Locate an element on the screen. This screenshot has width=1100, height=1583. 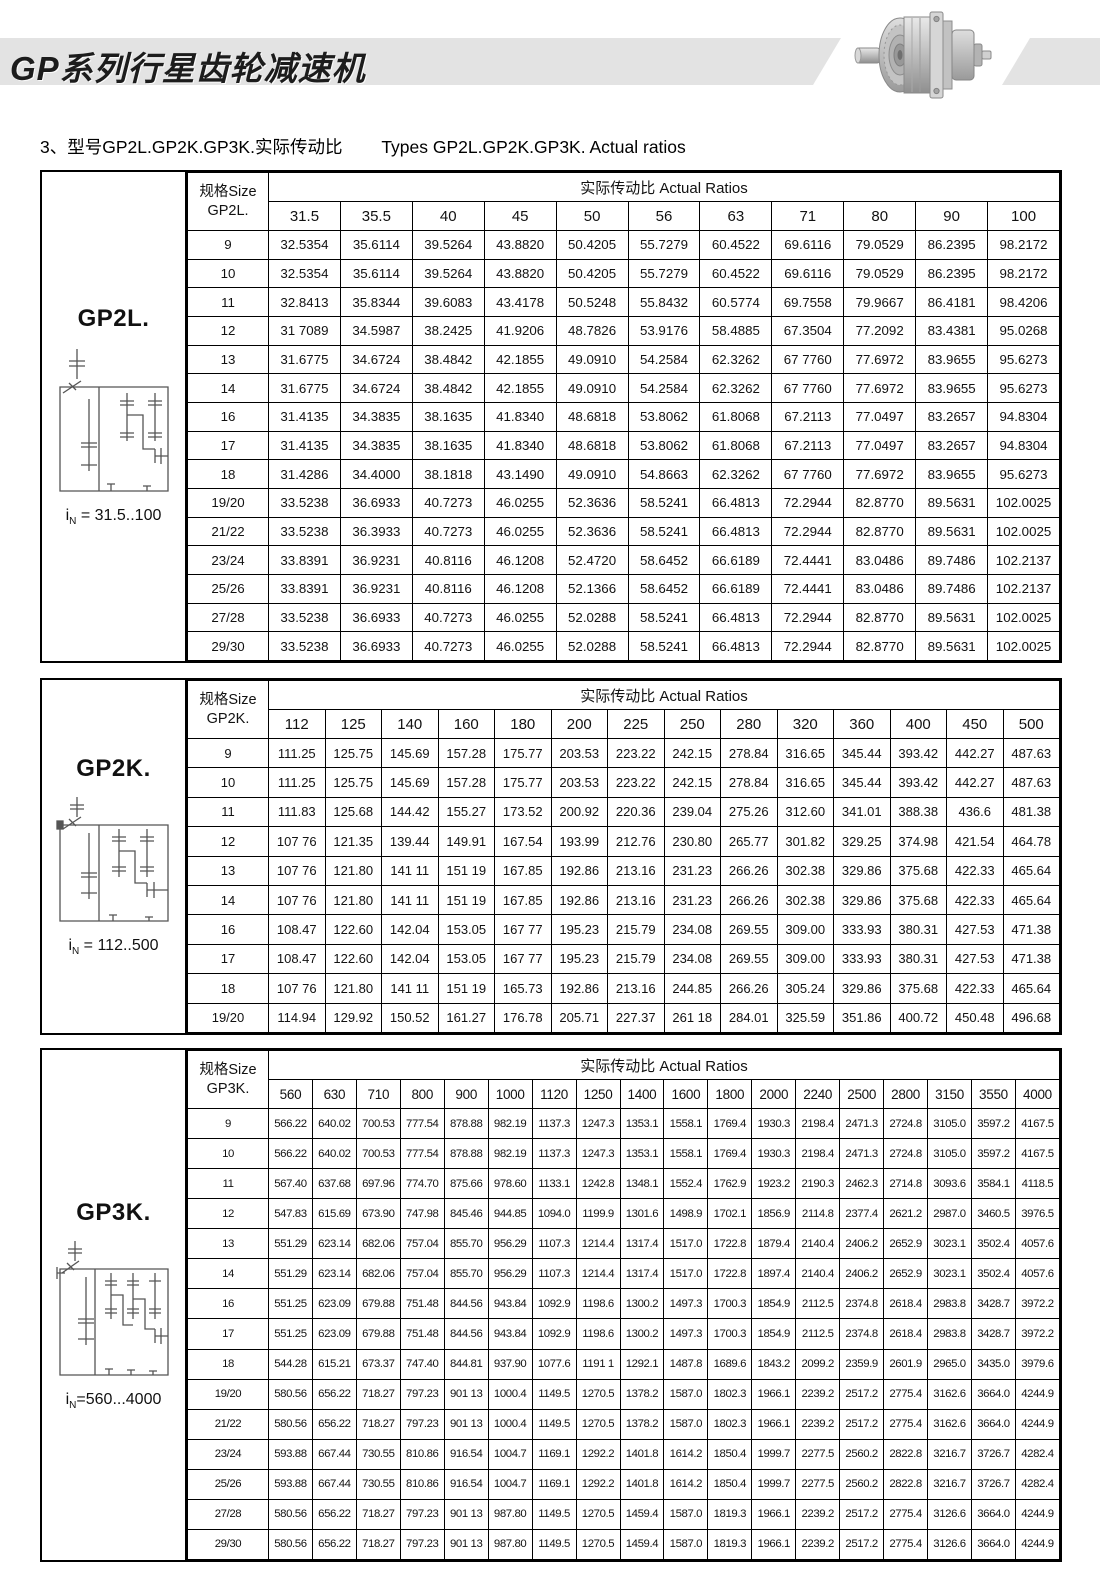
size-header-cell: 规格Size GP3K. is located at coordinates (228, 1079).